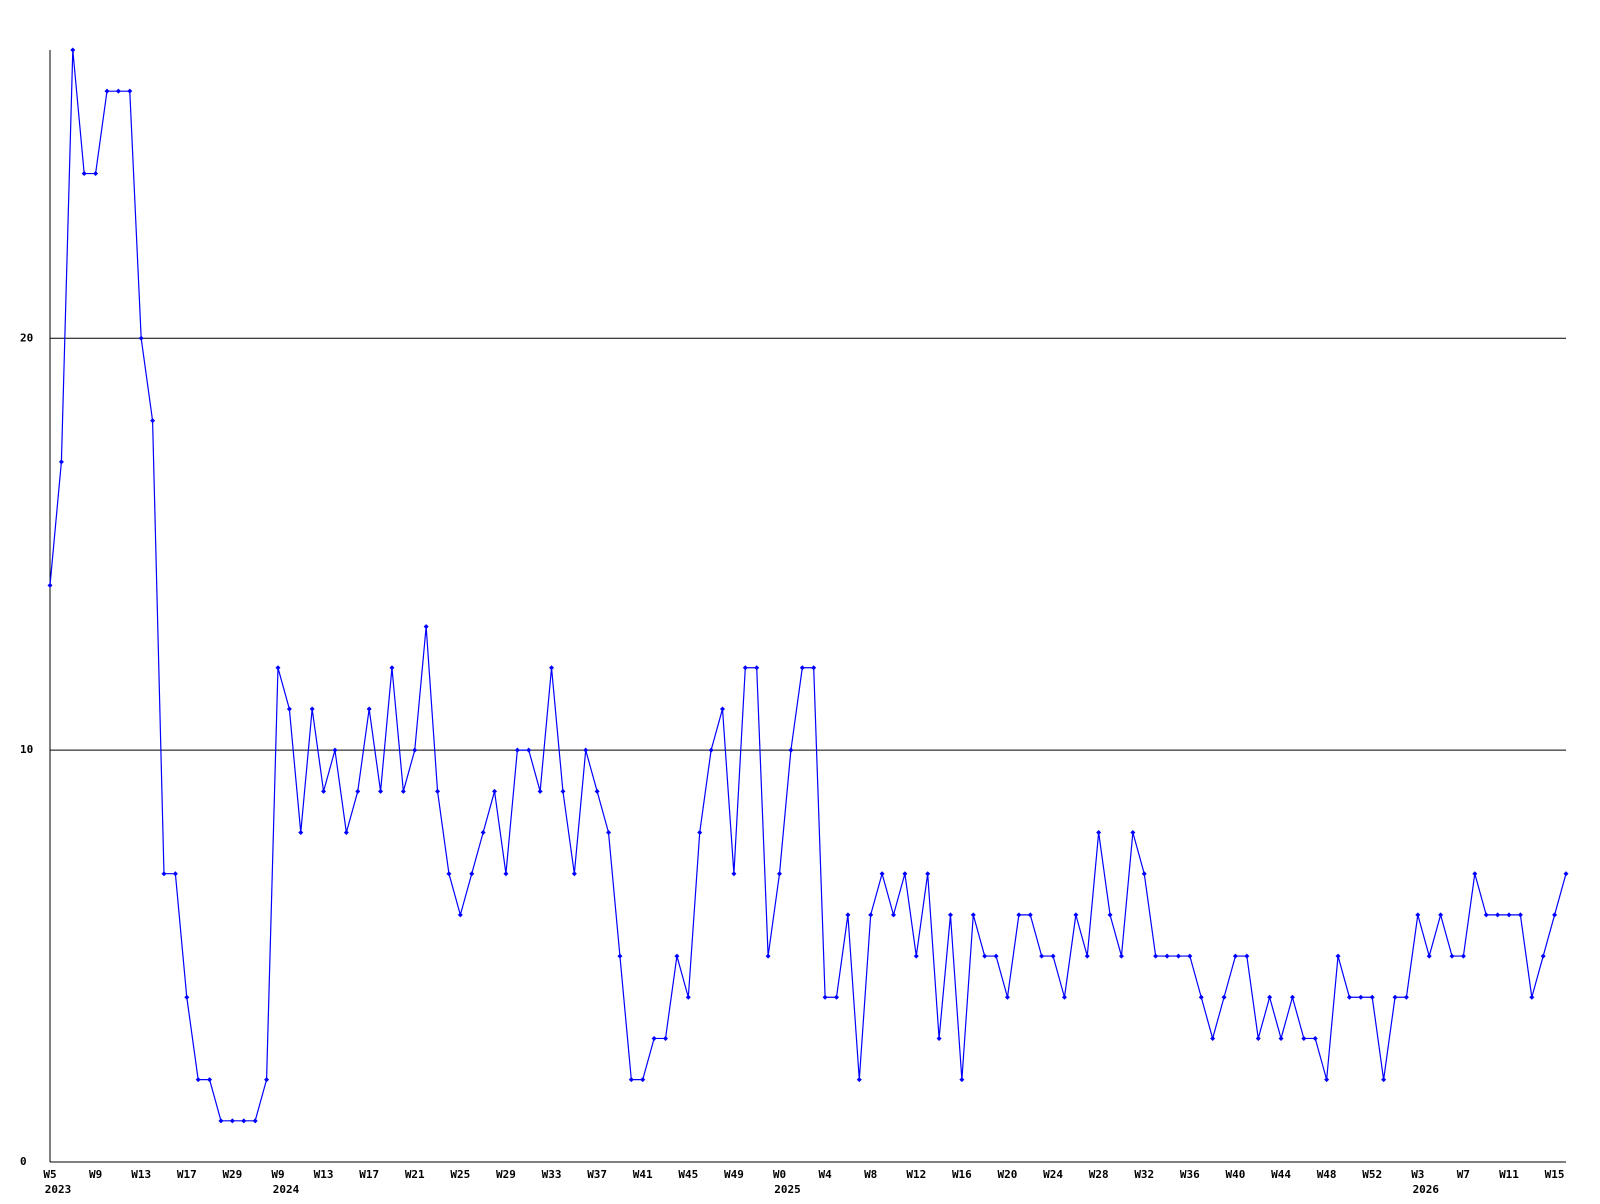  What do you see at coordinates (916, 1174) in the screenshot?
I see `x-tick-label: W12` at bounding box center [916, 1174].